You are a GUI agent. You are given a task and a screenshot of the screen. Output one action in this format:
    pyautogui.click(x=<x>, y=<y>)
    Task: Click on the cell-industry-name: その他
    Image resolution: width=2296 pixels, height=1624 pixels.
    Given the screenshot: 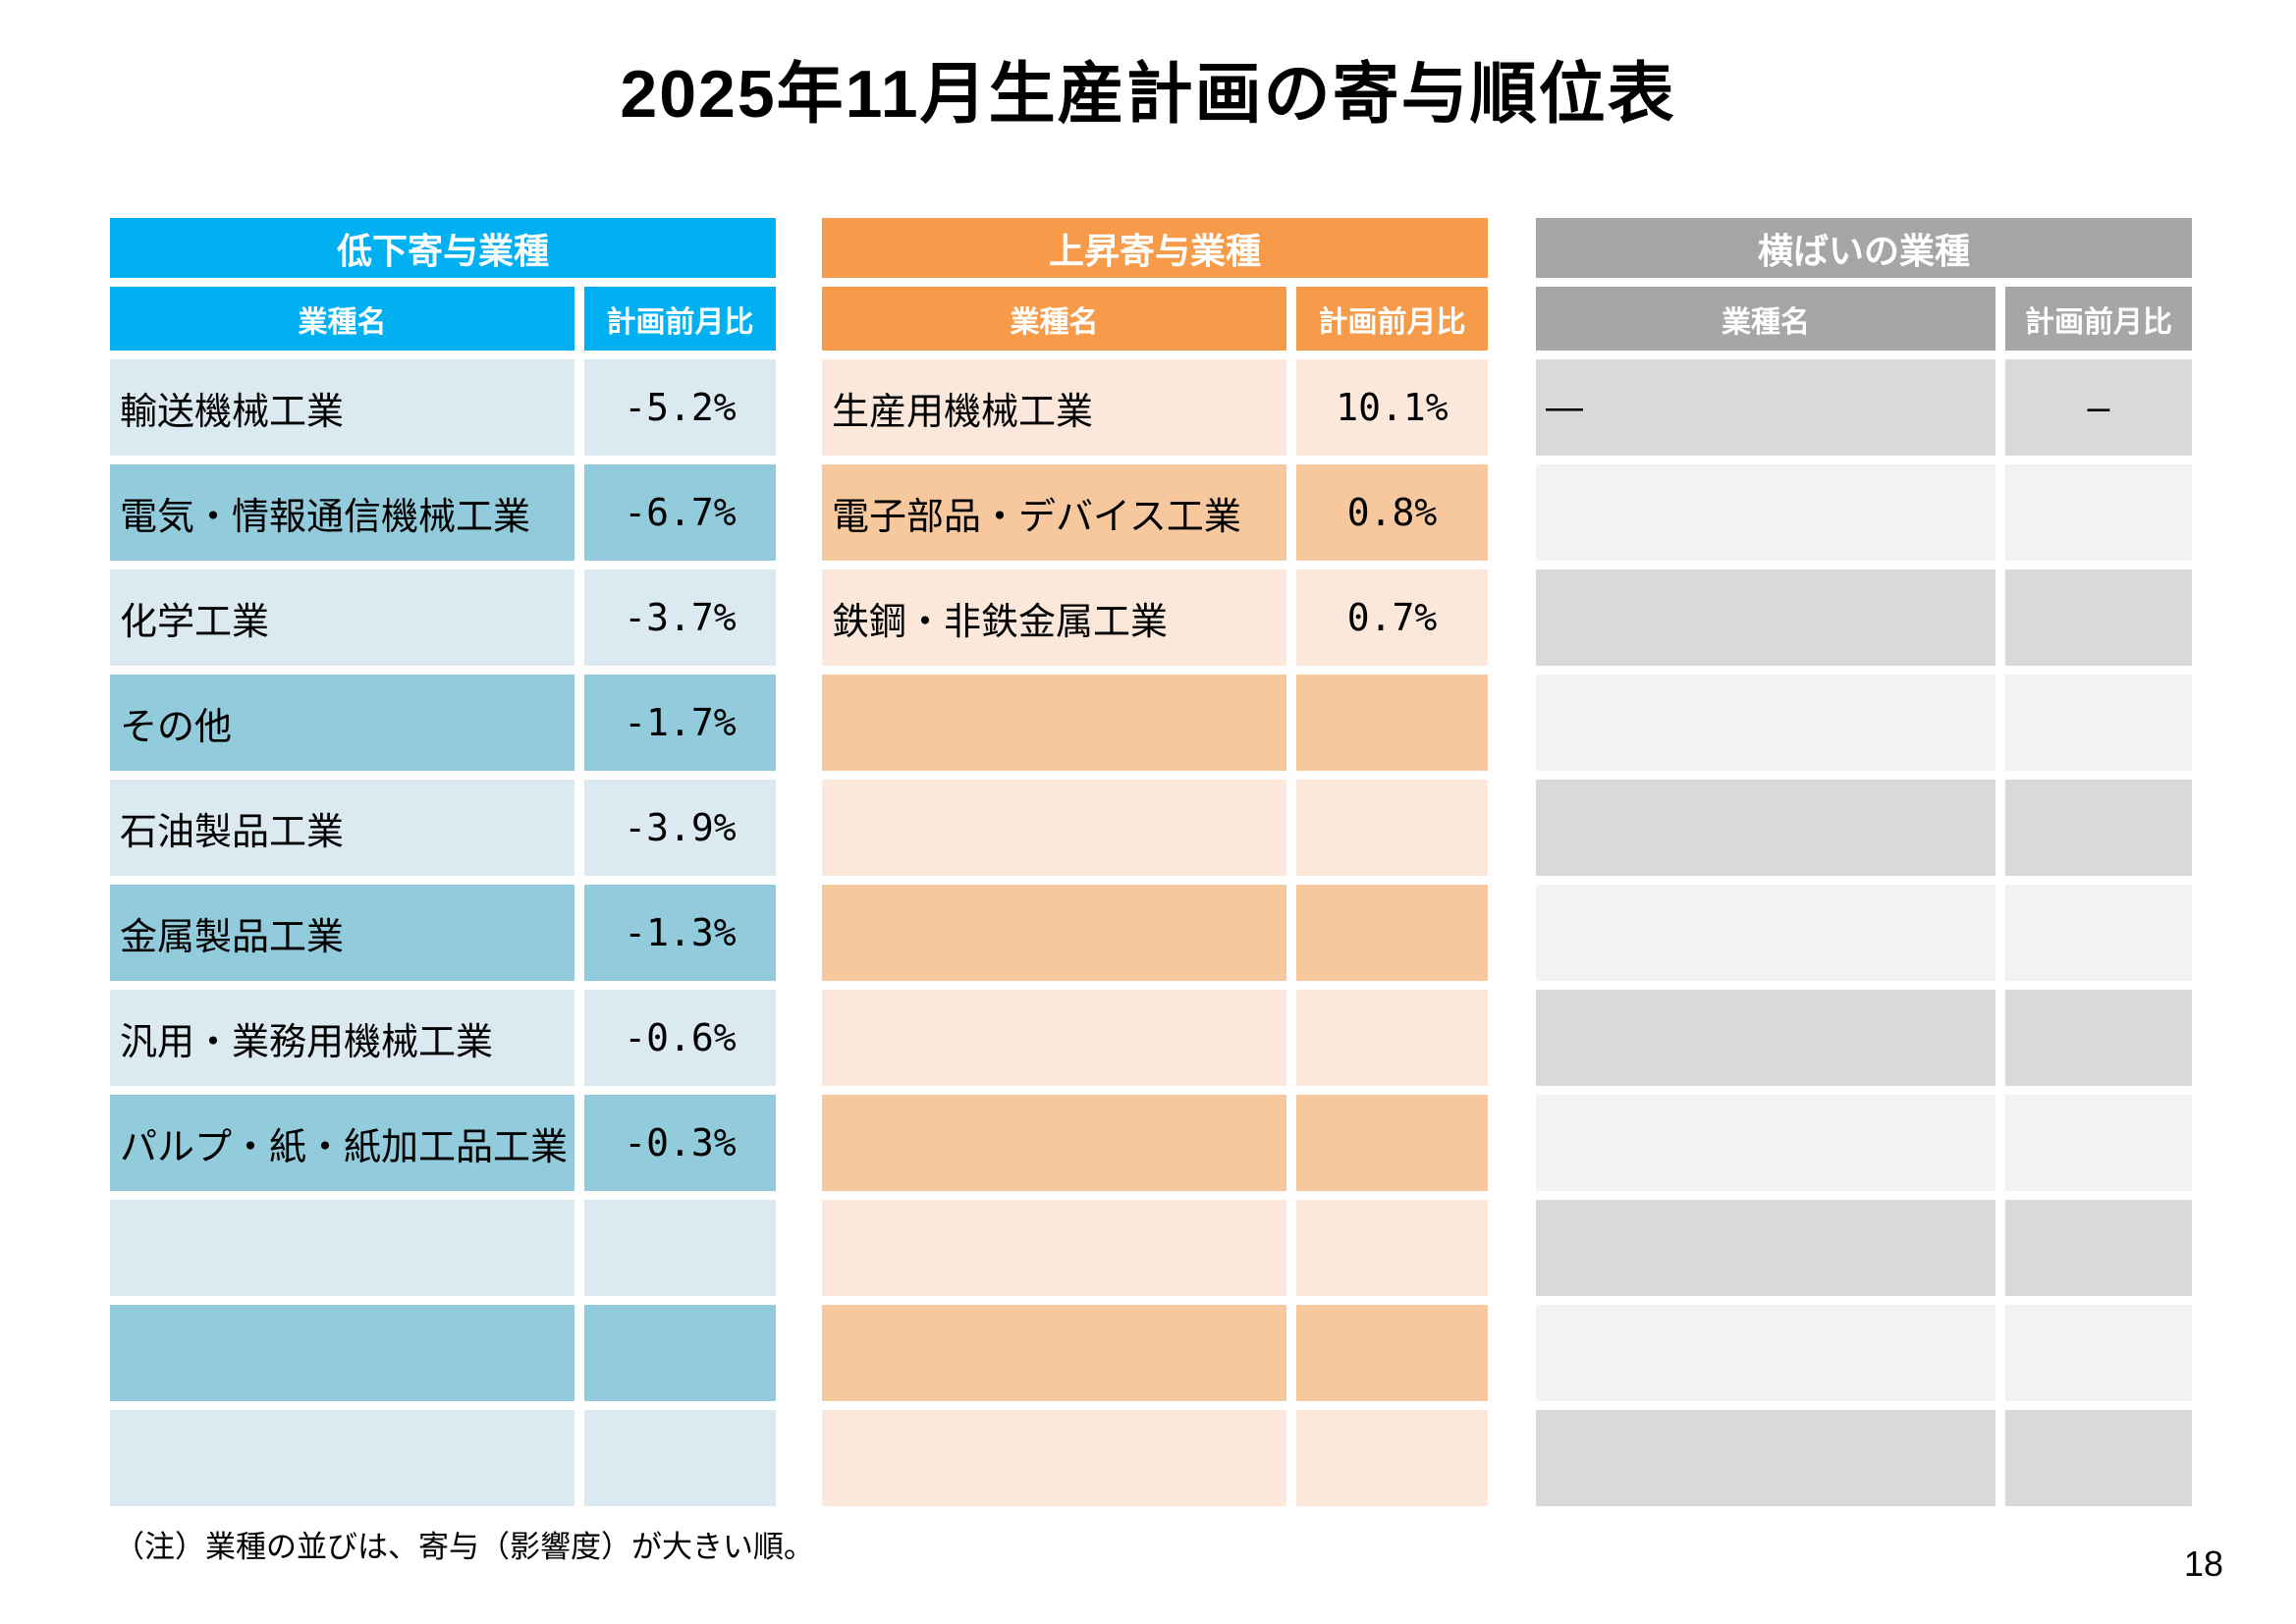 What is the action you would take?
    pyautogui.click(x=342, y=723)
    